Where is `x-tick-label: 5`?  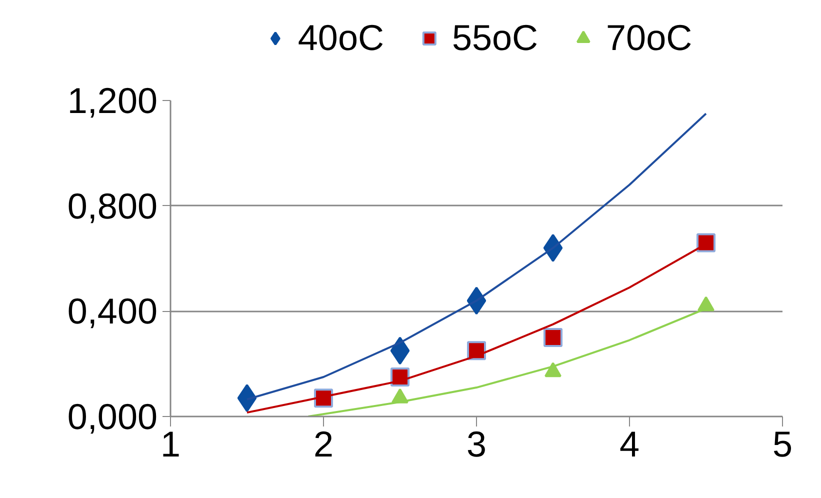
x-tick-label: 5 is located at coordinates (782, 444).